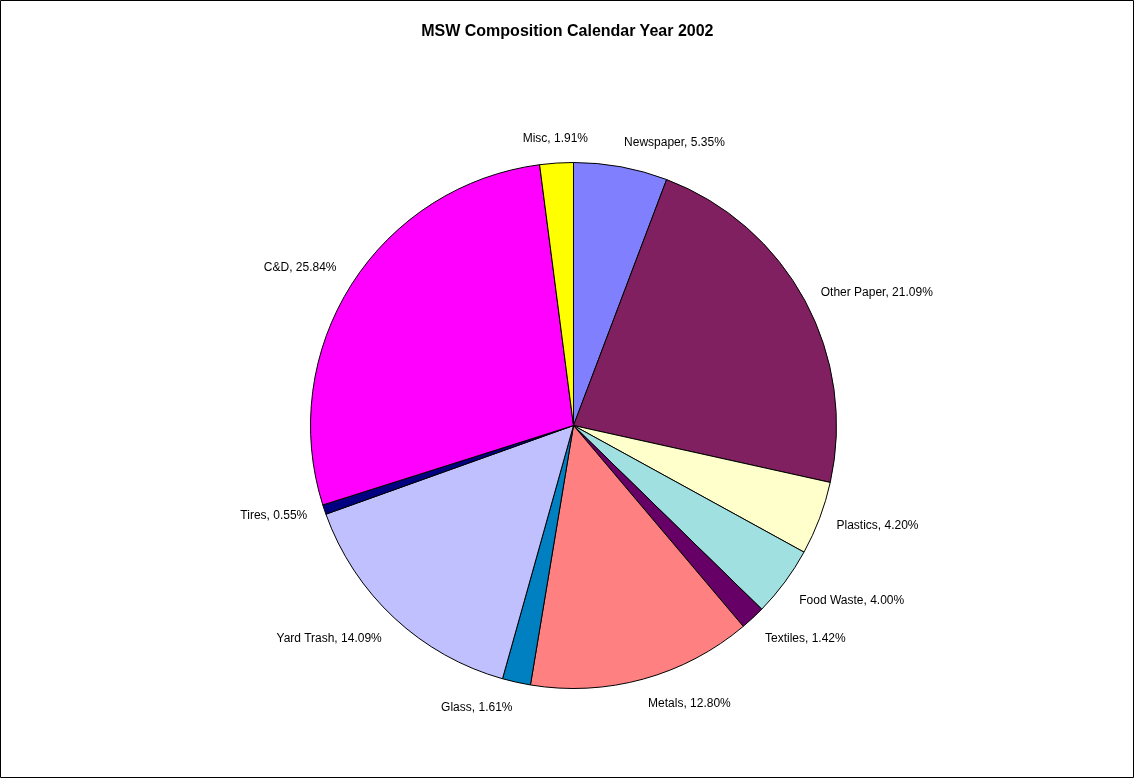 The height and width of the screenshot is (778, 1134). Describe the element at coordinates (567, 30) in the screenshot. I see `chart-title: MSW Composition Calendar Year 2002` at that location.